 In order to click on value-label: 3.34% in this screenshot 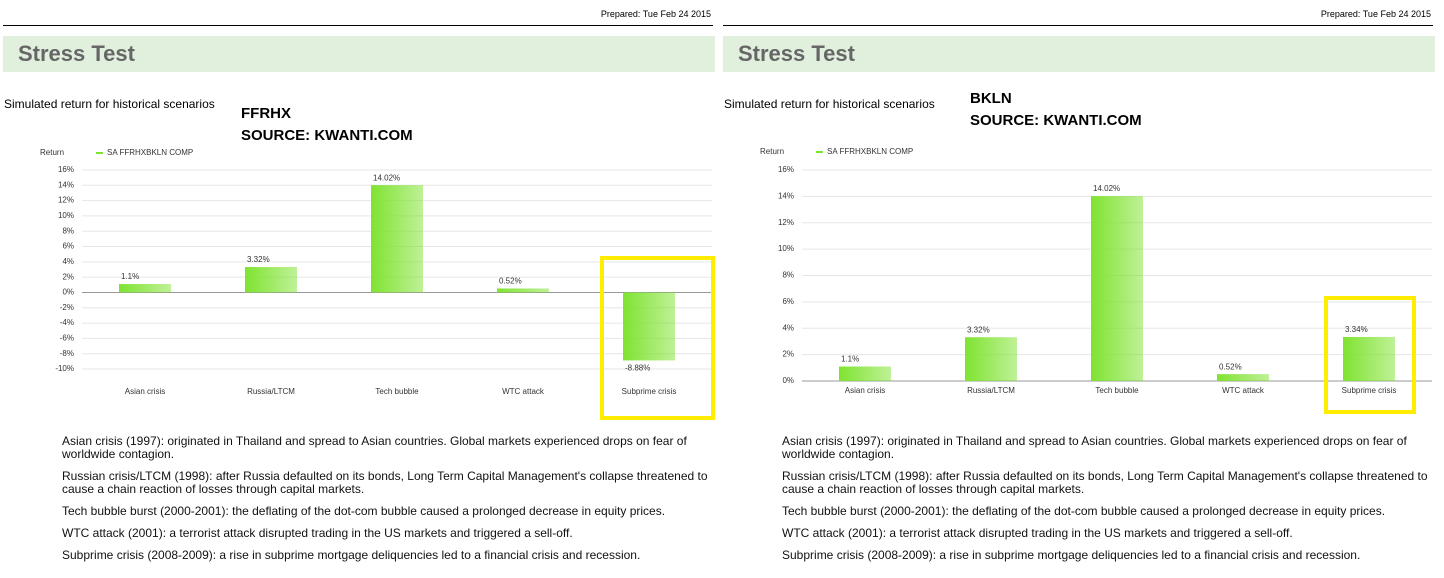, I will do `click(1356, 329)`.